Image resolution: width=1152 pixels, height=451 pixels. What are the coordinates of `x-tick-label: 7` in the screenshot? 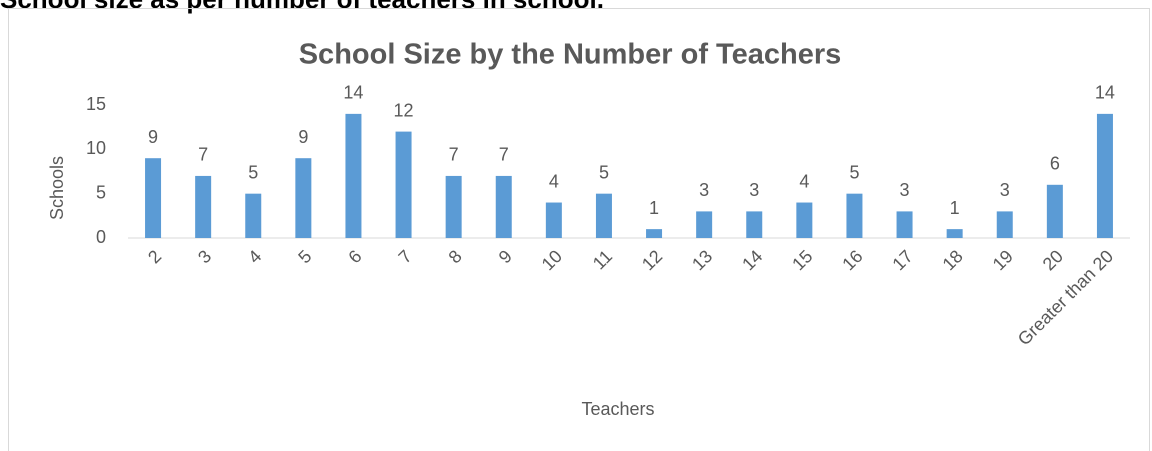 It's located at (405, 256).